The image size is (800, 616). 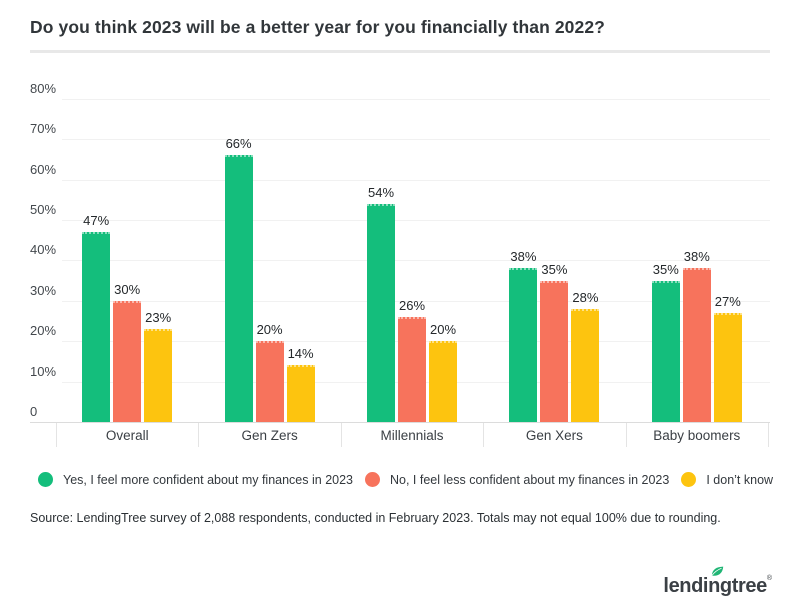 I want to click on y-axis-label: 30%, so click(x=43, y=290).